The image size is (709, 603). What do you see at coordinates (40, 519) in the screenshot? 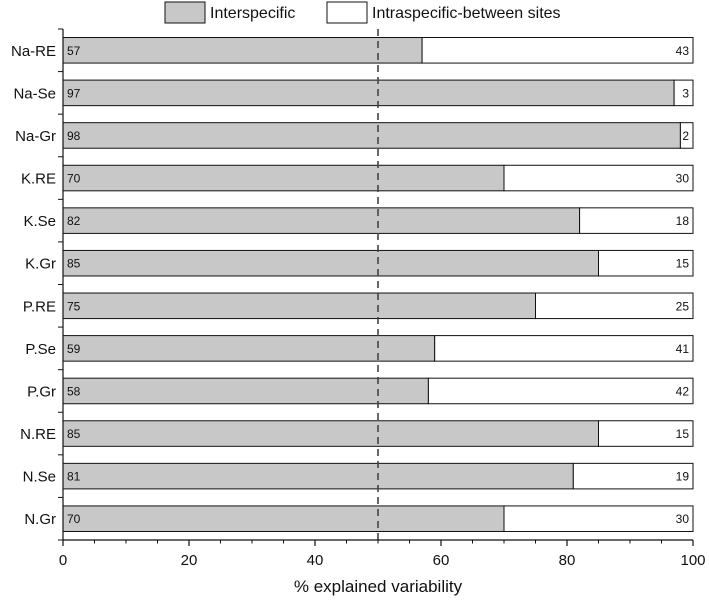
I see `category-label-11: N.Gr` at bounding box center [40, 519].